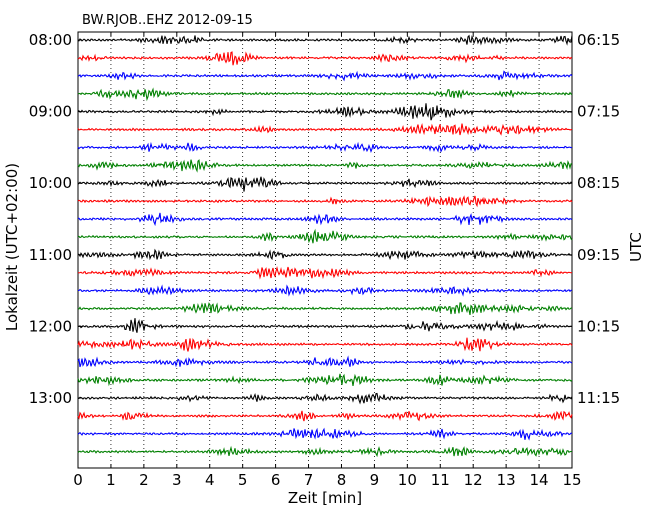 This screenshot has height=520, width=650. I want to click on x-tick-label: 2, so click(144, 480).